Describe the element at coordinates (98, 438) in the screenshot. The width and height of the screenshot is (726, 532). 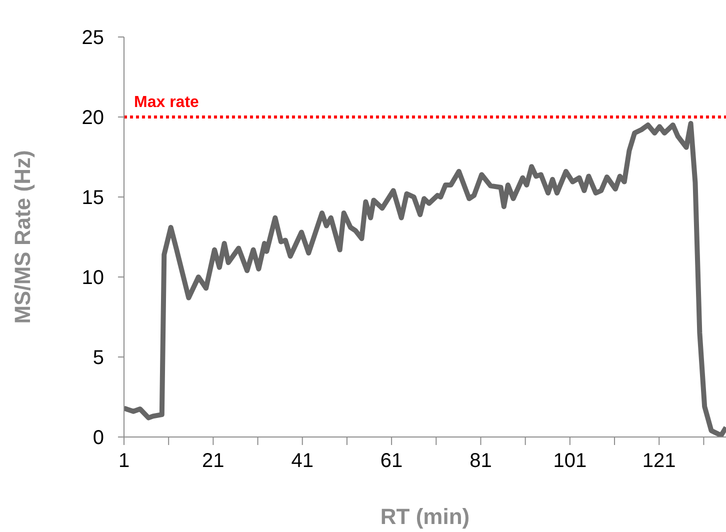
I see `y-tick-label: 0` at that location.